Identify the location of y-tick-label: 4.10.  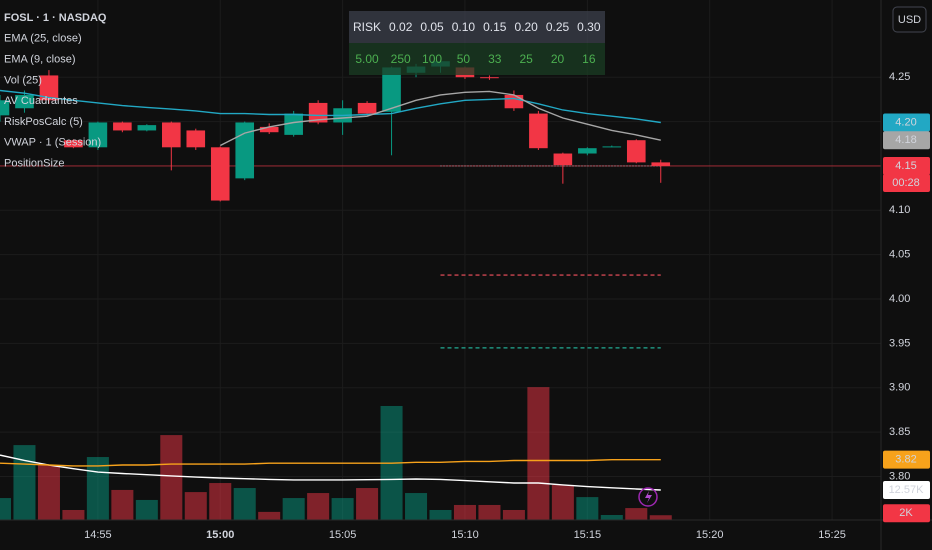
(899, 210).